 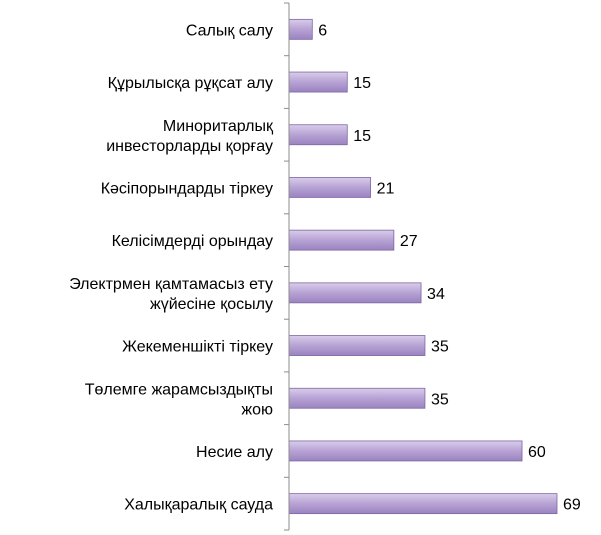 I want to click on category-label-line: Салық салу, so click(x=229, y=30).